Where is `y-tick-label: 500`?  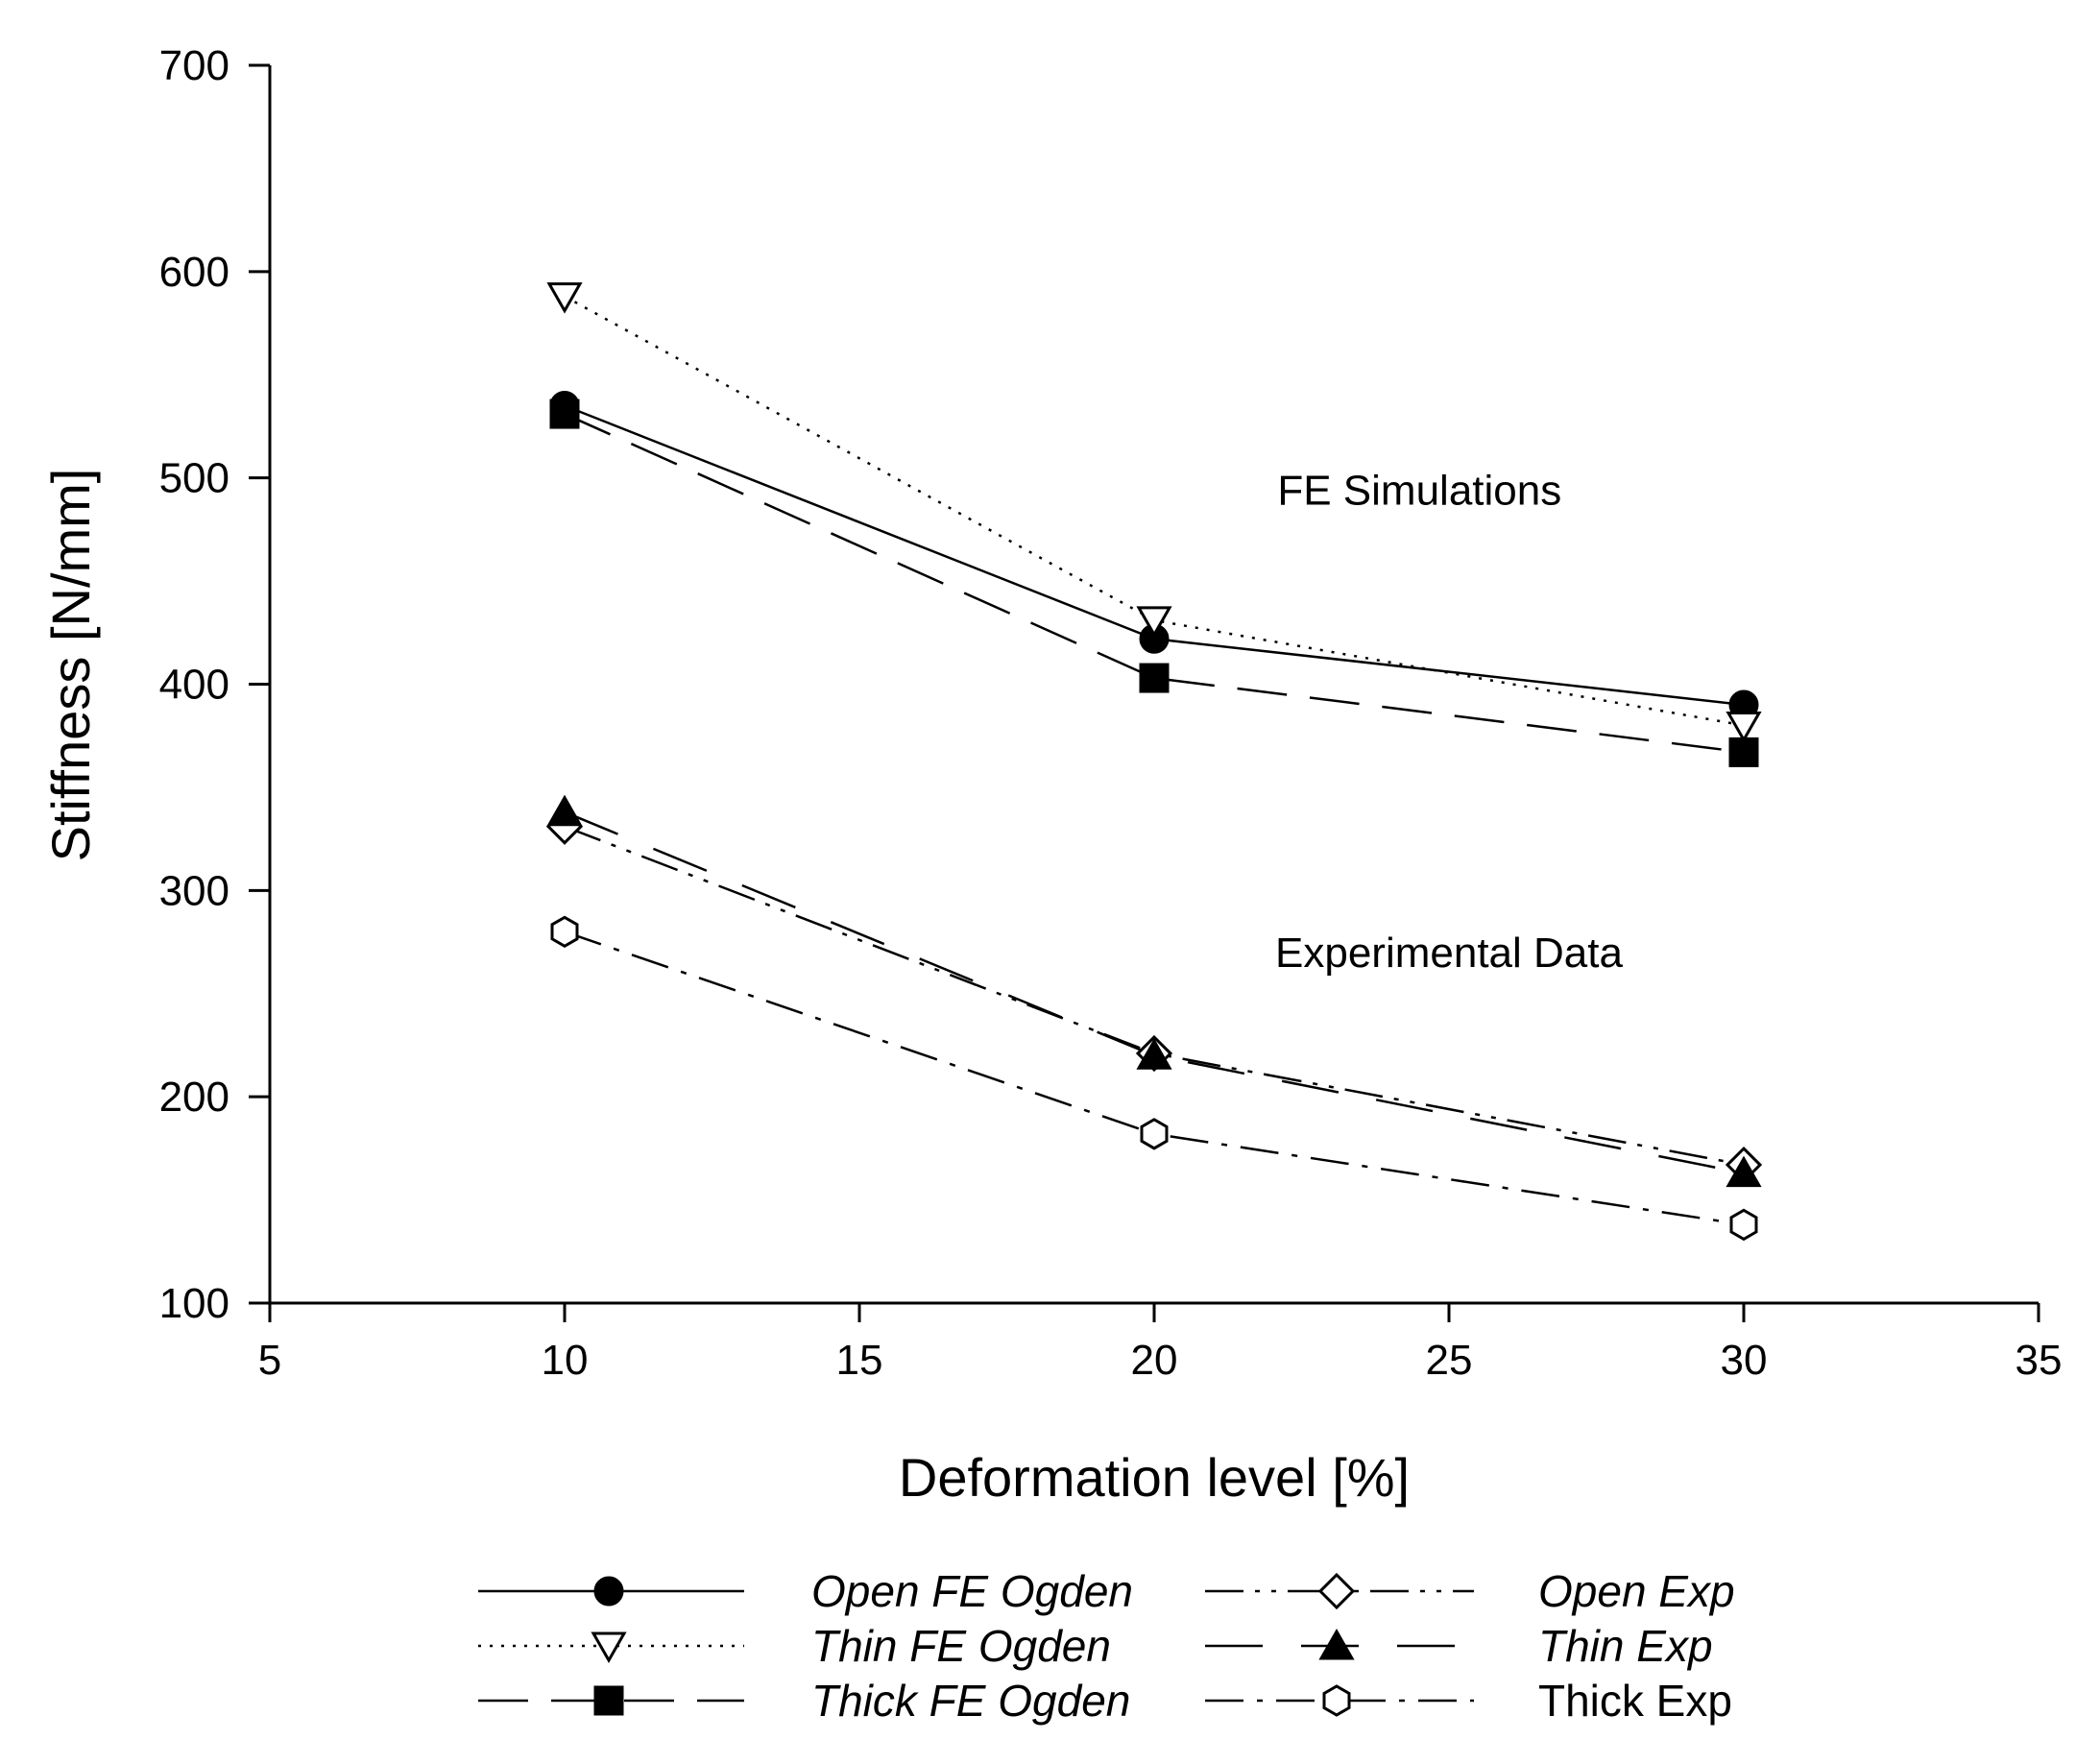
y-tick-label: 500 is located at coordinates (194, 478).